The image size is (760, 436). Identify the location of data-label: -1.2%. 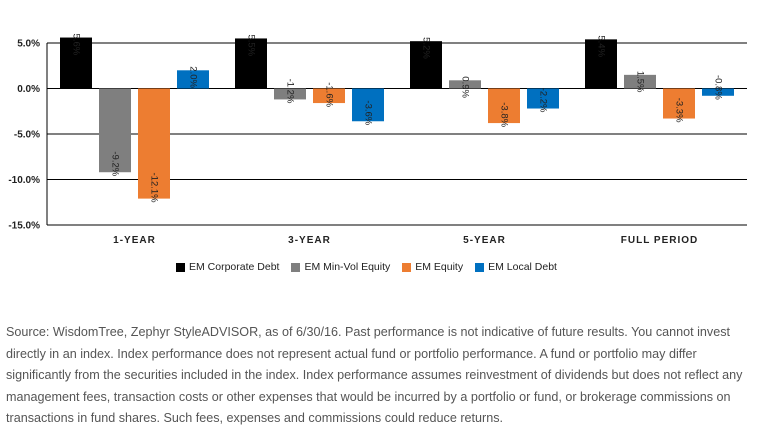
(289, 91).